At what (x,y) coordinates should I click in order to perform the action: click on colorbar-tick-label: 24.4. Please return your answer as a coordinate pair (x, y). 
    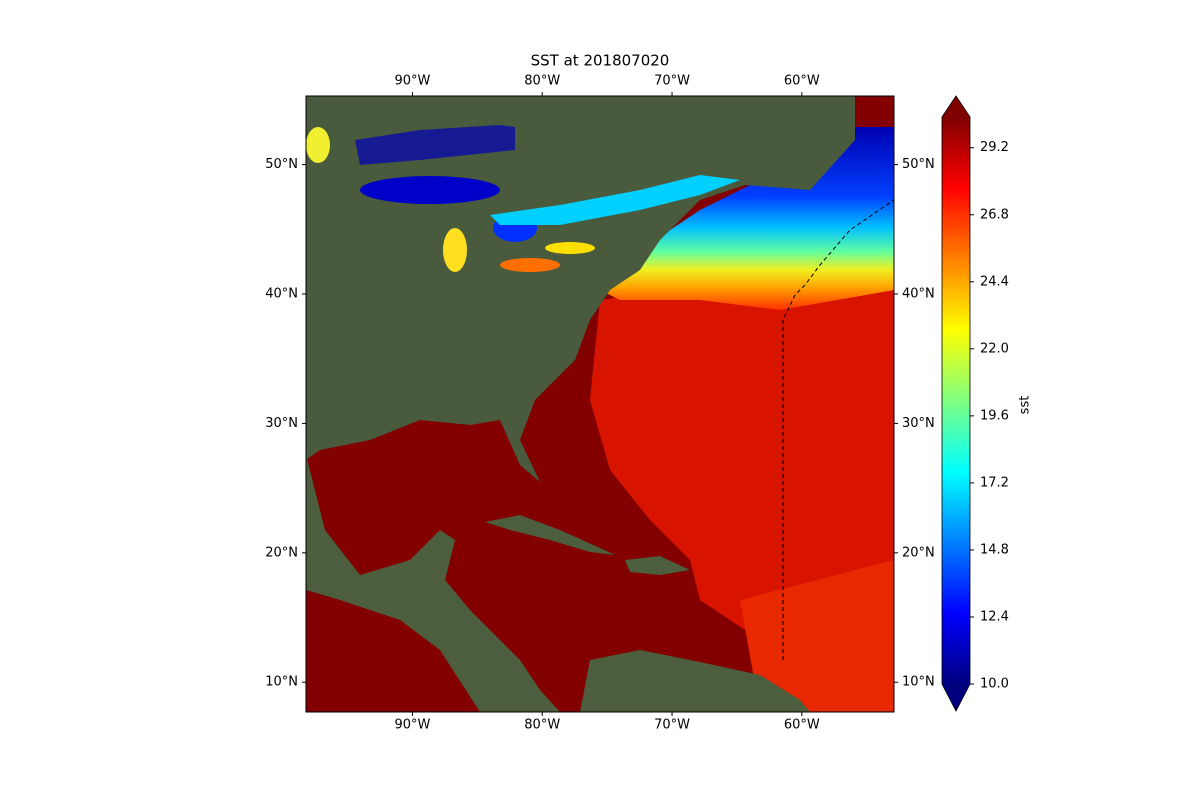
    Looking at the image, I should click on (994, 281).